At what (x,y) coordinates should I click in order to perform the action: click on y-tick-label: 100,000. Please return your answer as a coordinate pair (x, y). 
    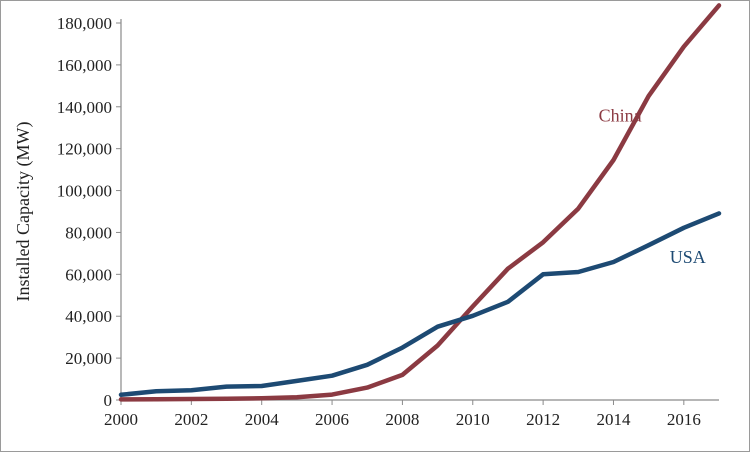
    Looking at the image, I should click on (84, 191).